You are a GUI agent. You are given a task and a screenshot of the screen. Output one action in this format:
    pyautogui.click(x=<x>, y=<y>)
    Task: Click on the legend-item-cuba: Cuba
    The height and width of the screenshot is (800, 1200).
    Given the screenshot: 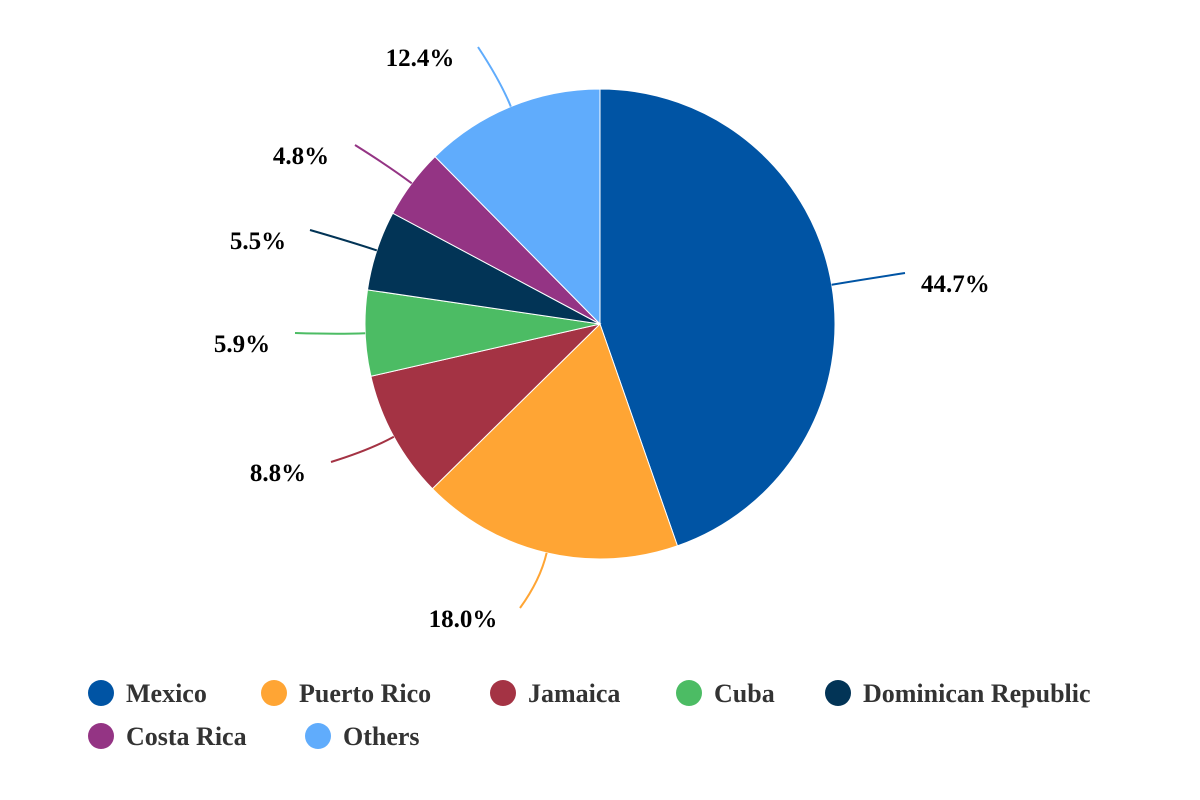 What is the action you would take?
    pyautogui.click(x=725, y=693)
    